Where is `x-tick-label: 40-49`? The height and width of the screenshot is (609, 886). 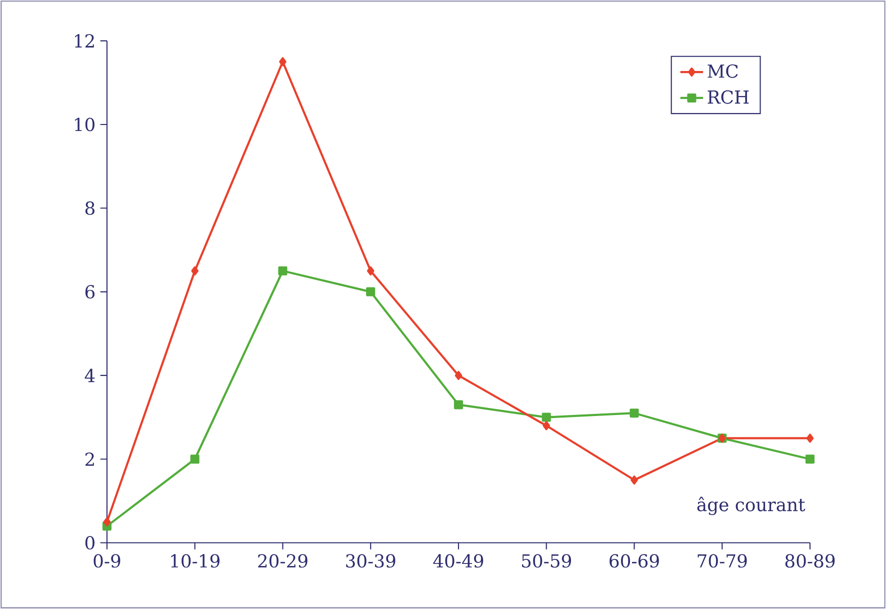
x-tick-label: 40-49 is located at coordinates (458, 561).